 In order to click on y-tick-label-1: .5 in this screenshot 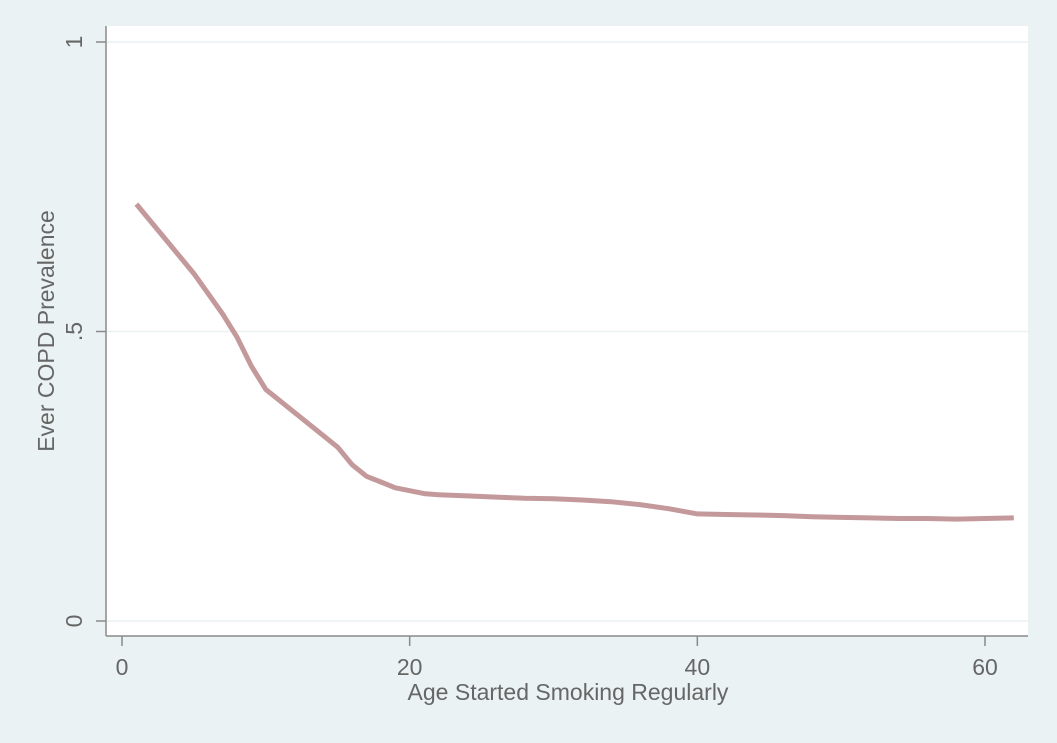, I will do `click(74, 331)`.